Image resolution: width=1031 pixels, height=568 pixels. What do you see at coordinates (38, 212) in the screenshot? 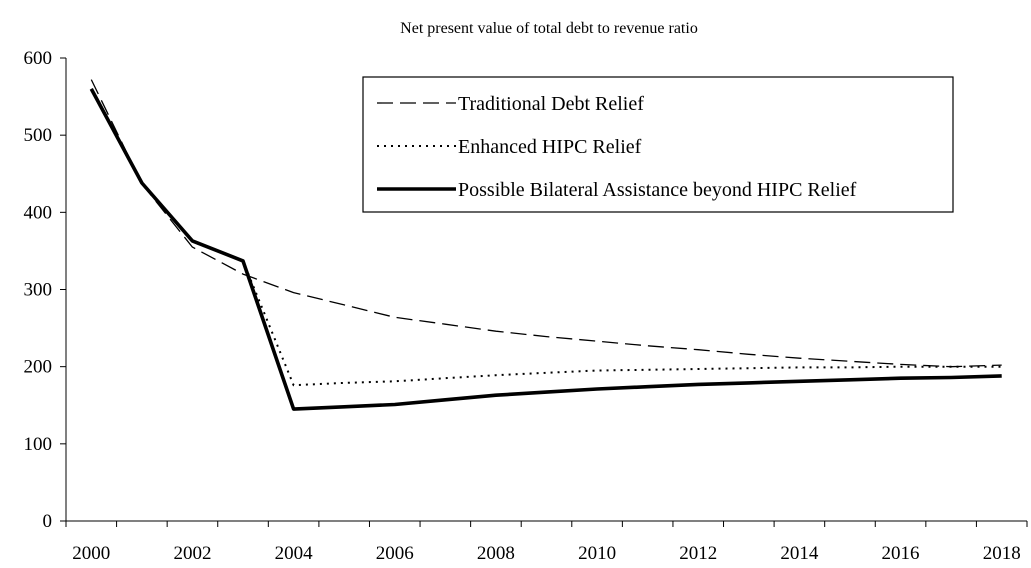
I see `y-tick-label: 400` at bounding box center [38, 212].